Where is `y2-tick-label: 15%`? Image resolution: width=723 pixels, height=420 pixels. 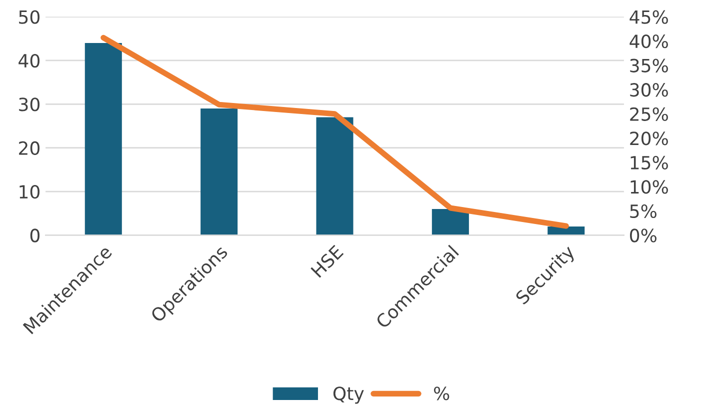
y2-tick-label: 15% is located at coordinates (649, 163).